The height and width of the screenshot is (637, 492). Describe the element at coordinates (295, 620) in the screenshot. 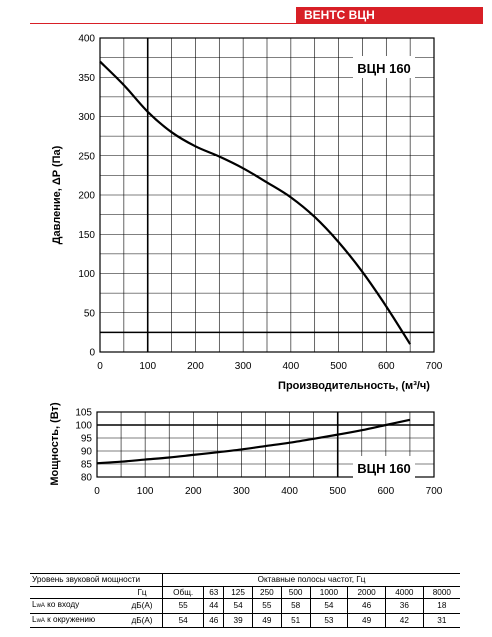

I see `table-cell: 51` at that location.